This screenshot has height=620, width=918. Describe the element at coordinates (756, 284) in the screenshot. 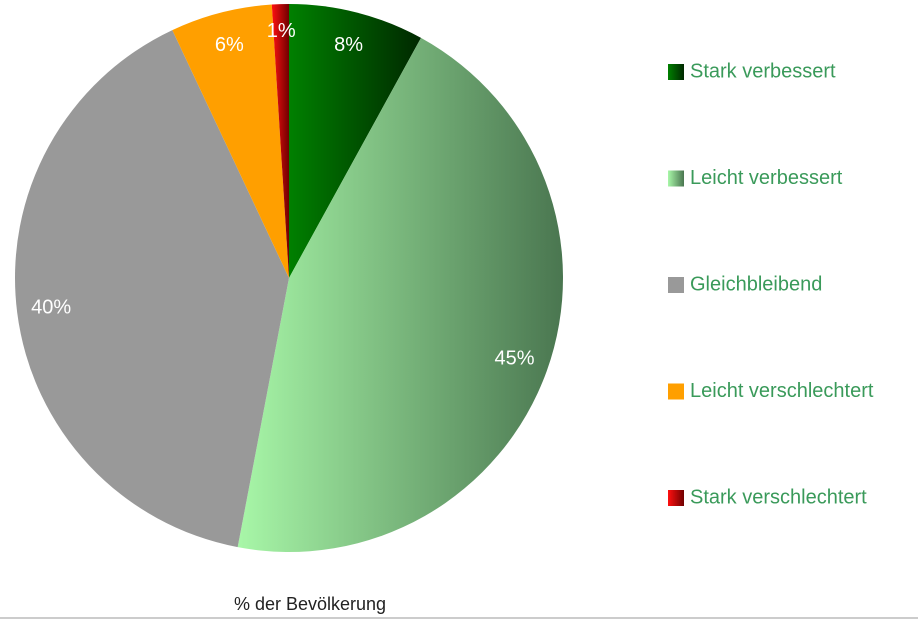

I see `legend-label: Gleichbleibend` at that location.